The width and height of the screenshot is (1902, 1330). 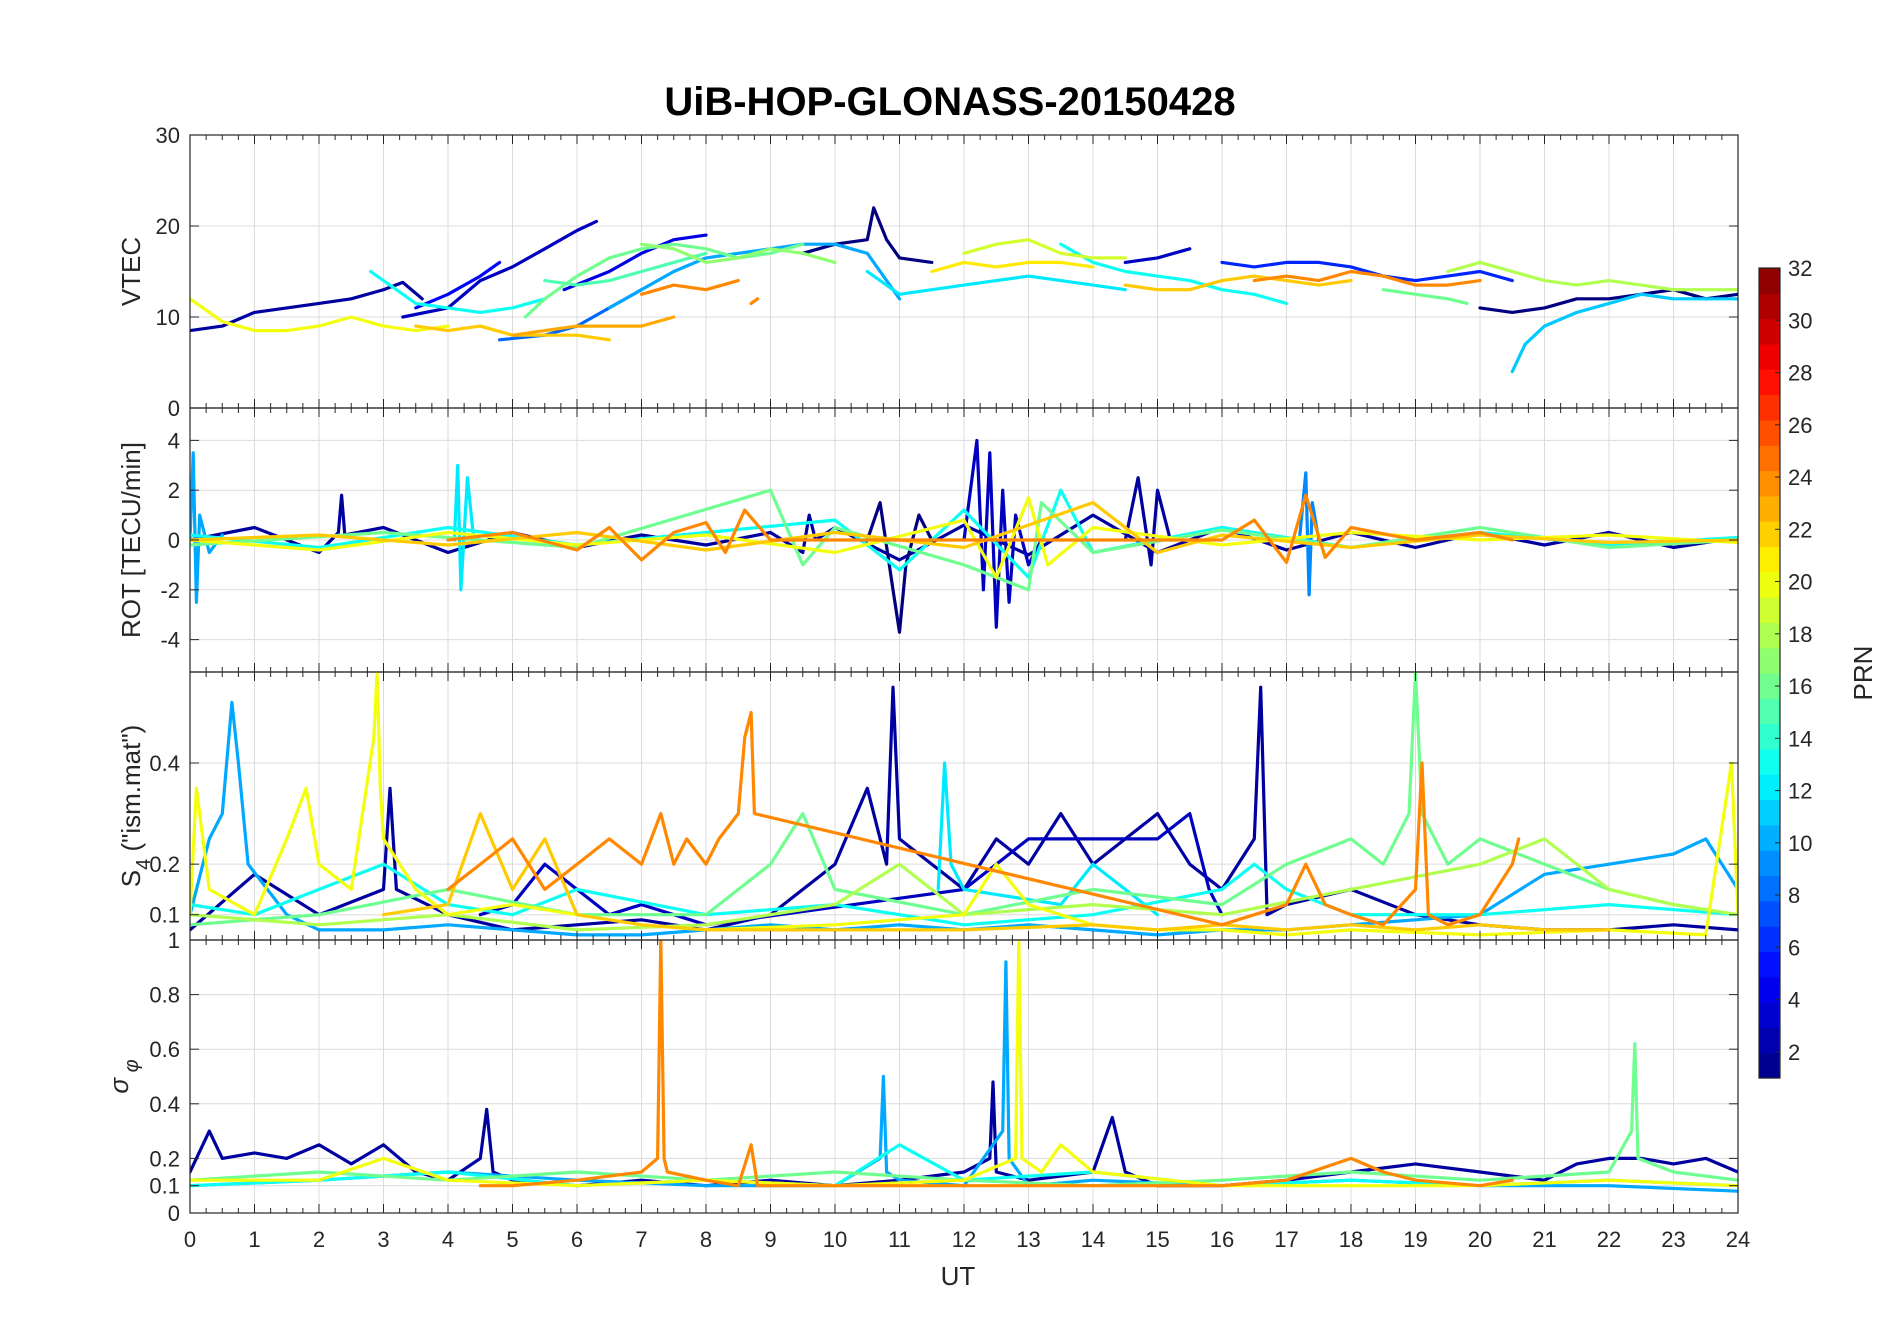 I want to click on colorbar-tick-label: 30, so click(x=1800, y=320).